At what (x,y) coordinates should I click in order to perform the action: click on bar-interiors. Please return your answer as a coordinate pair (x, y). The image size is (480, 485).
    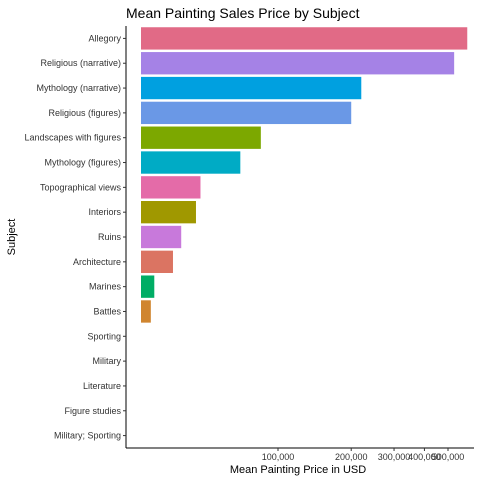
    Looking at the image, I should click on (168, 212).